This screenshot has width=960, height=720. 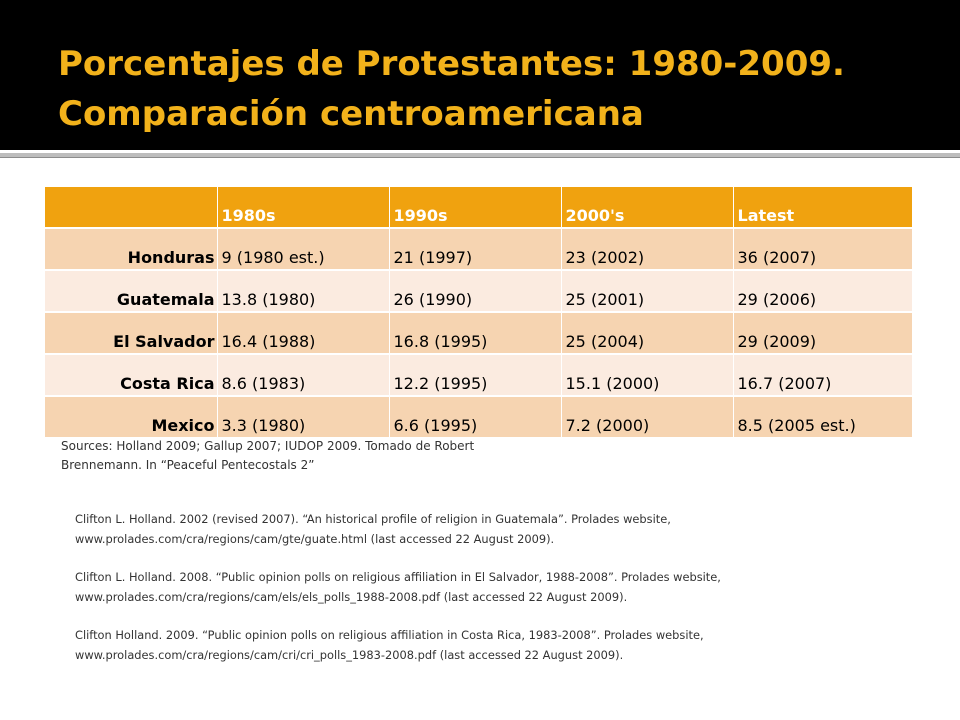 I want to click on table-cell: 6.6 (1995), so click(x=475, y=417).